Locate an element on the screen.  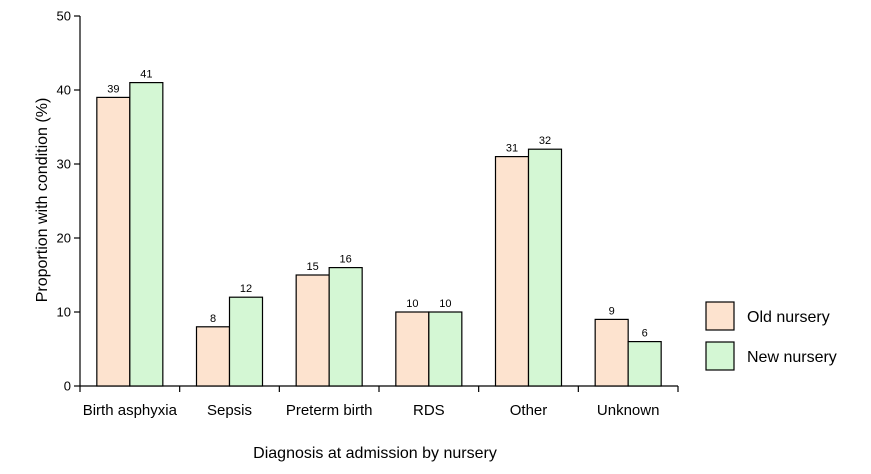
y-tick-label: 10 is located at coordinates (64, 312).